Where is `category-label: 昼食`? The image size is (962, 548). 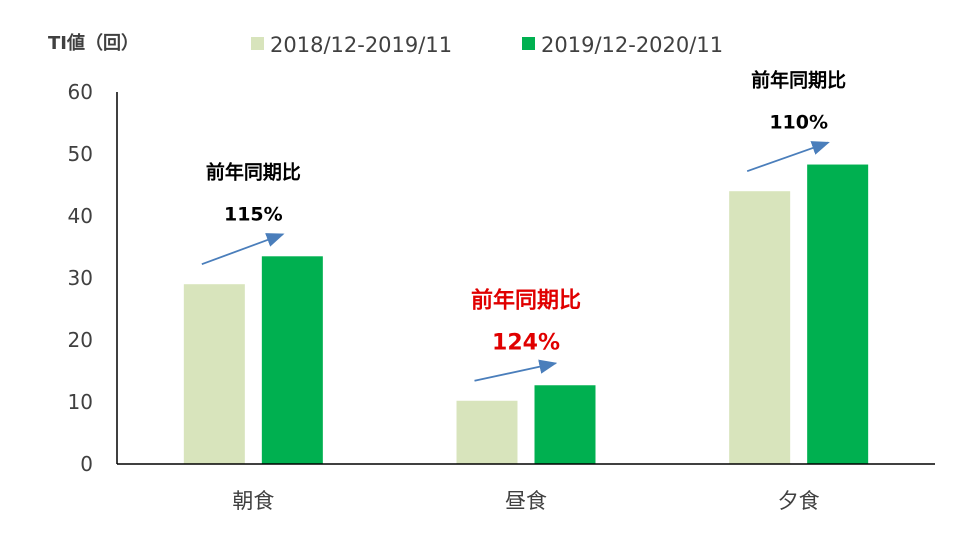 category-label: 昼食 is located at coordinates (526, 501).